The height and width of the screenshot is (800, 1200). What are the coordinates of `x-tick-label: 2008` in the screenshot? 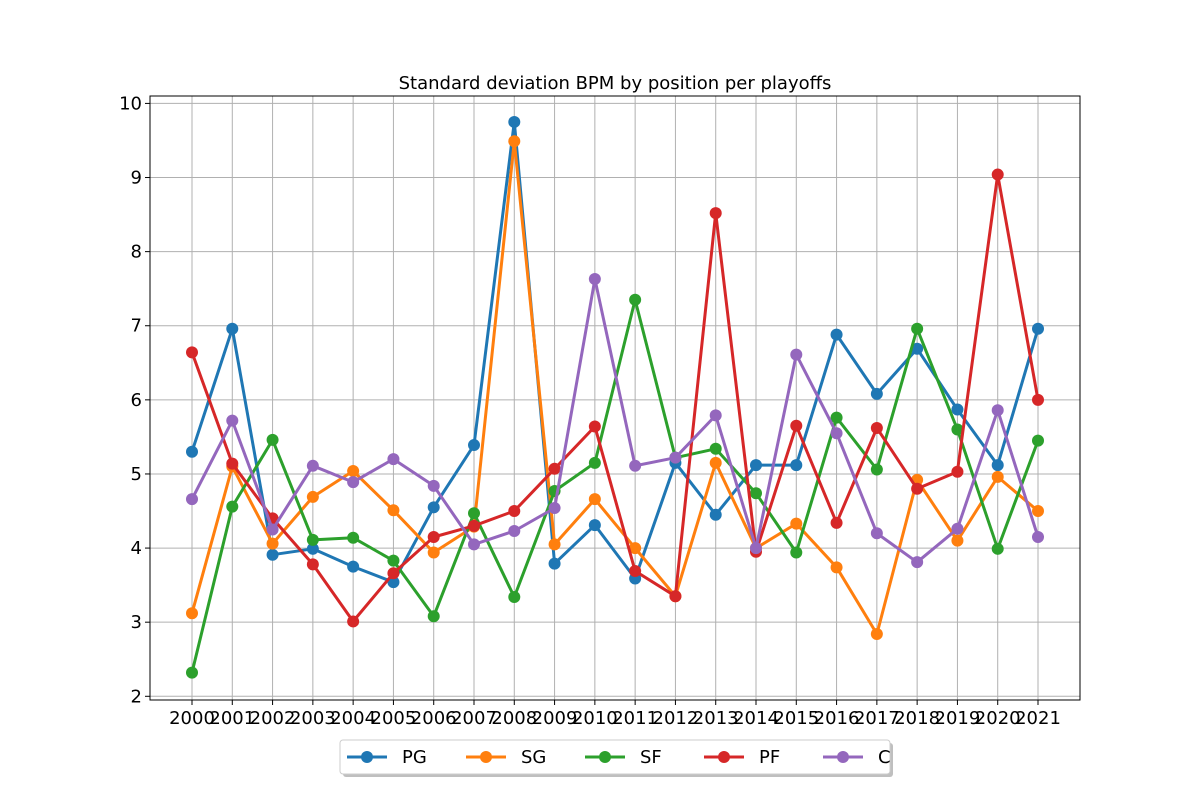 It's located at (514, 718).